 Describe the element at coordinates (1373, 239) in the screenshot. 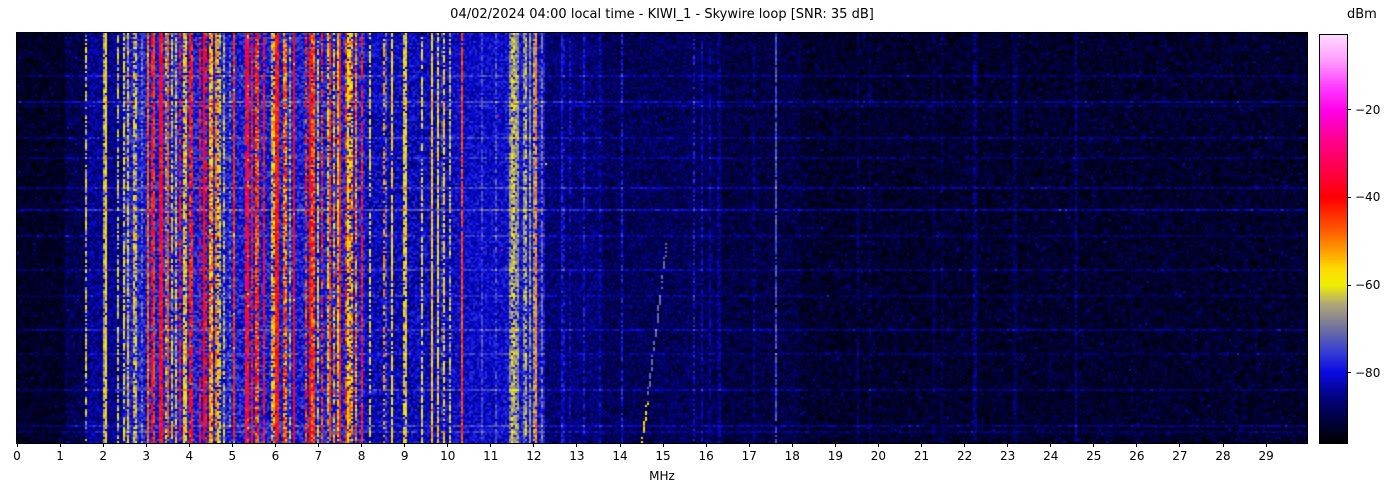

I see `colorbar-axis: −20 −40 −60 −80` at that location.